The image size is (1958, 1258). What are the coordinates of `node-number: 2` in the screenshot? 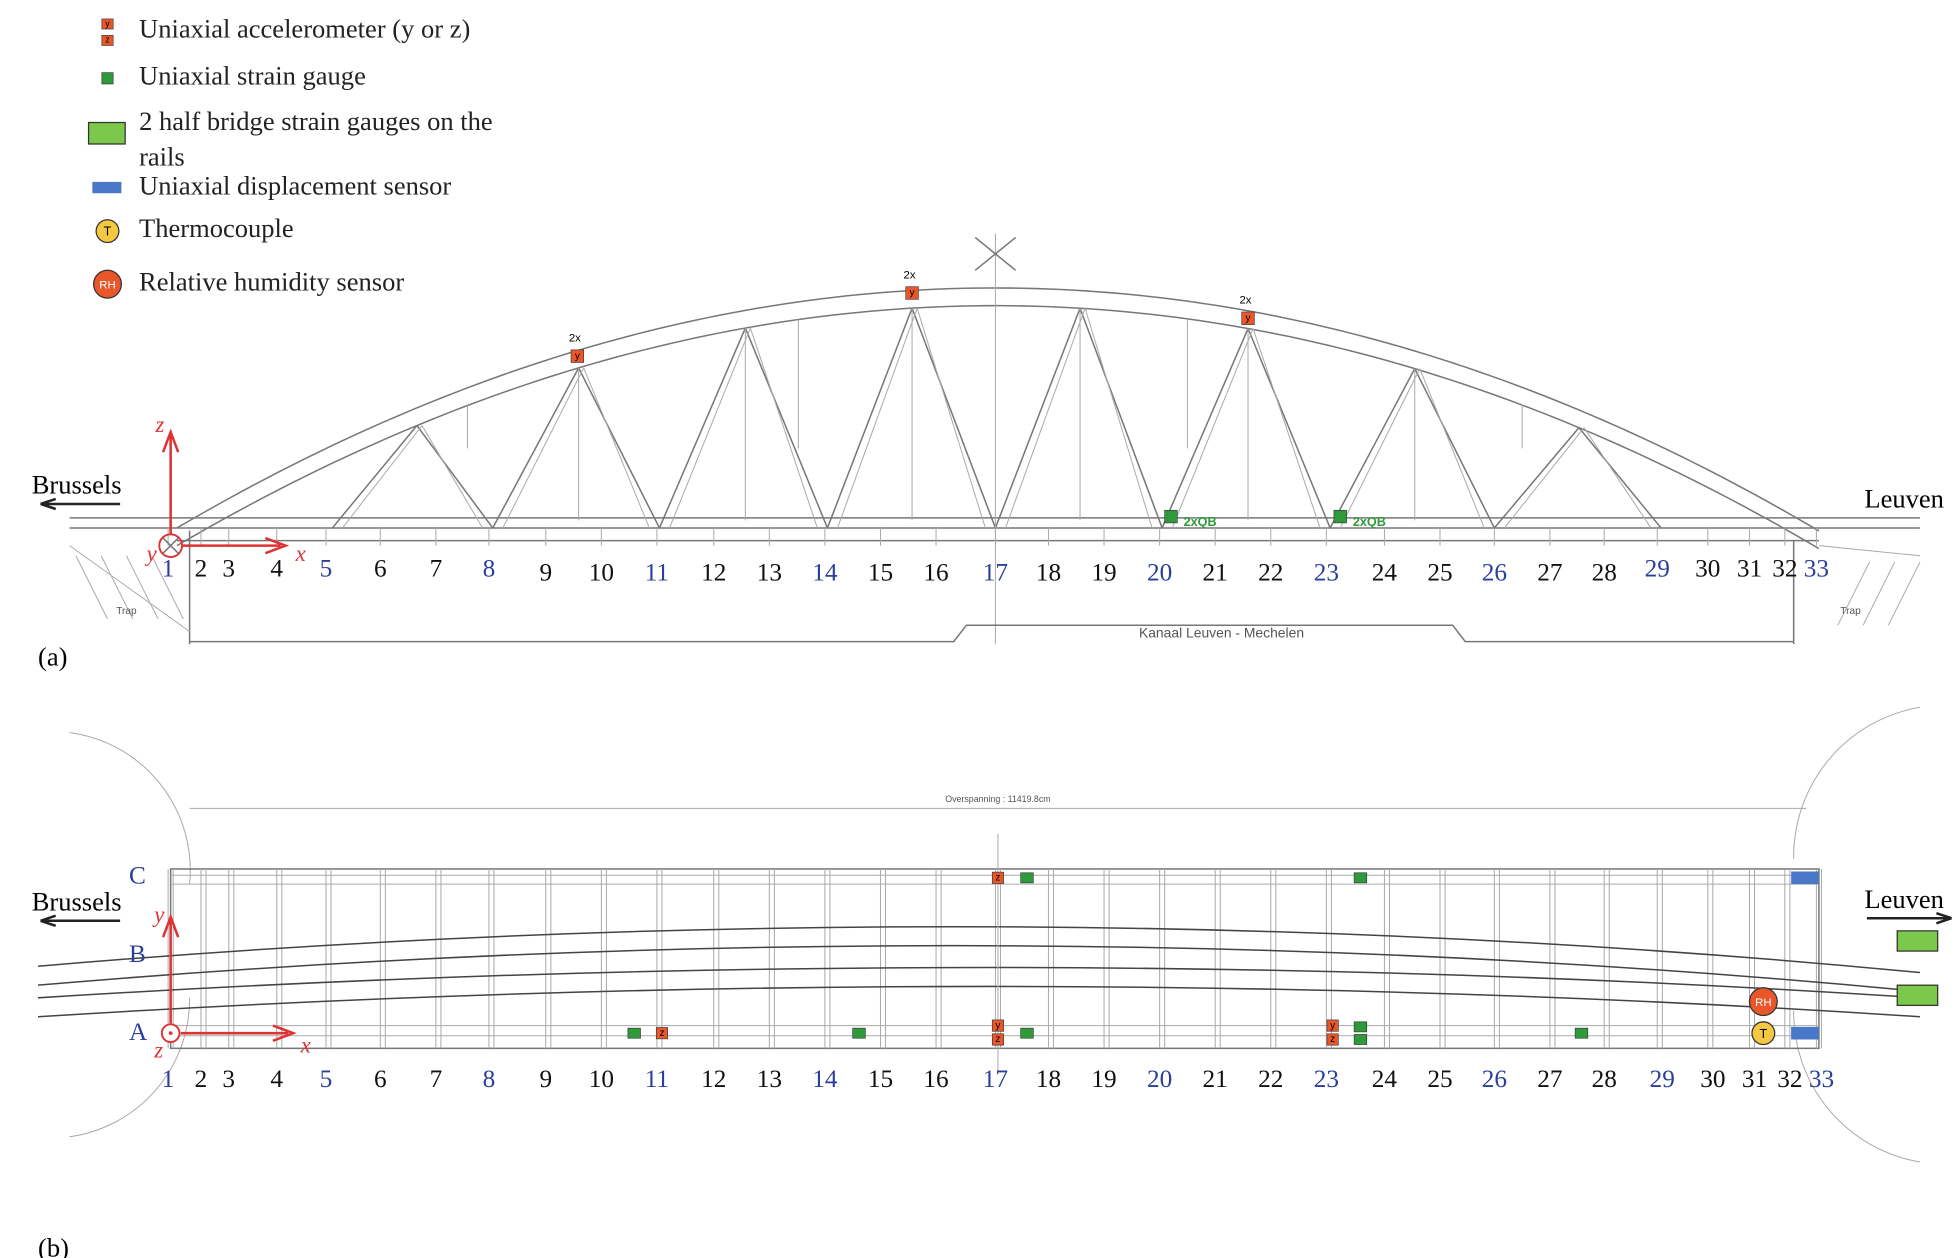 It's located at (201, 569).